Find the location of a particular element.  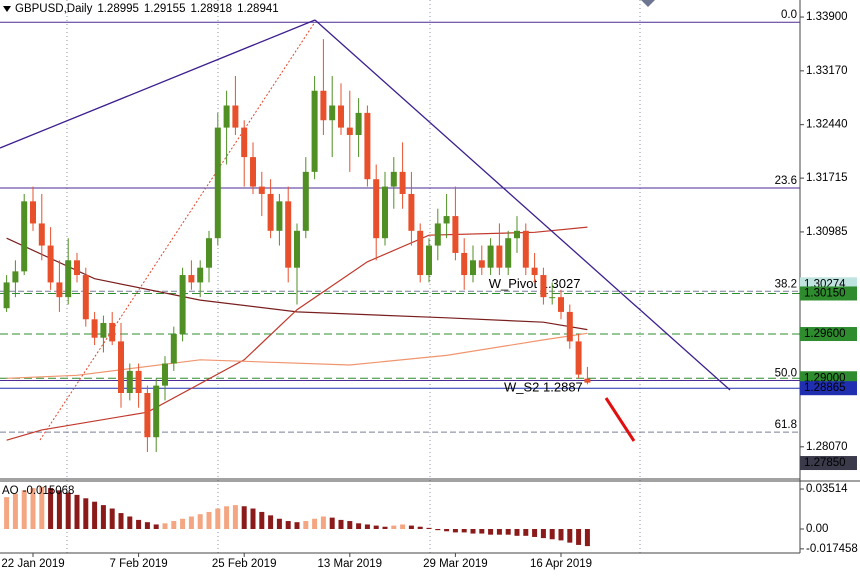

fib-label: 50.0 is located at coordinates (786, 373).